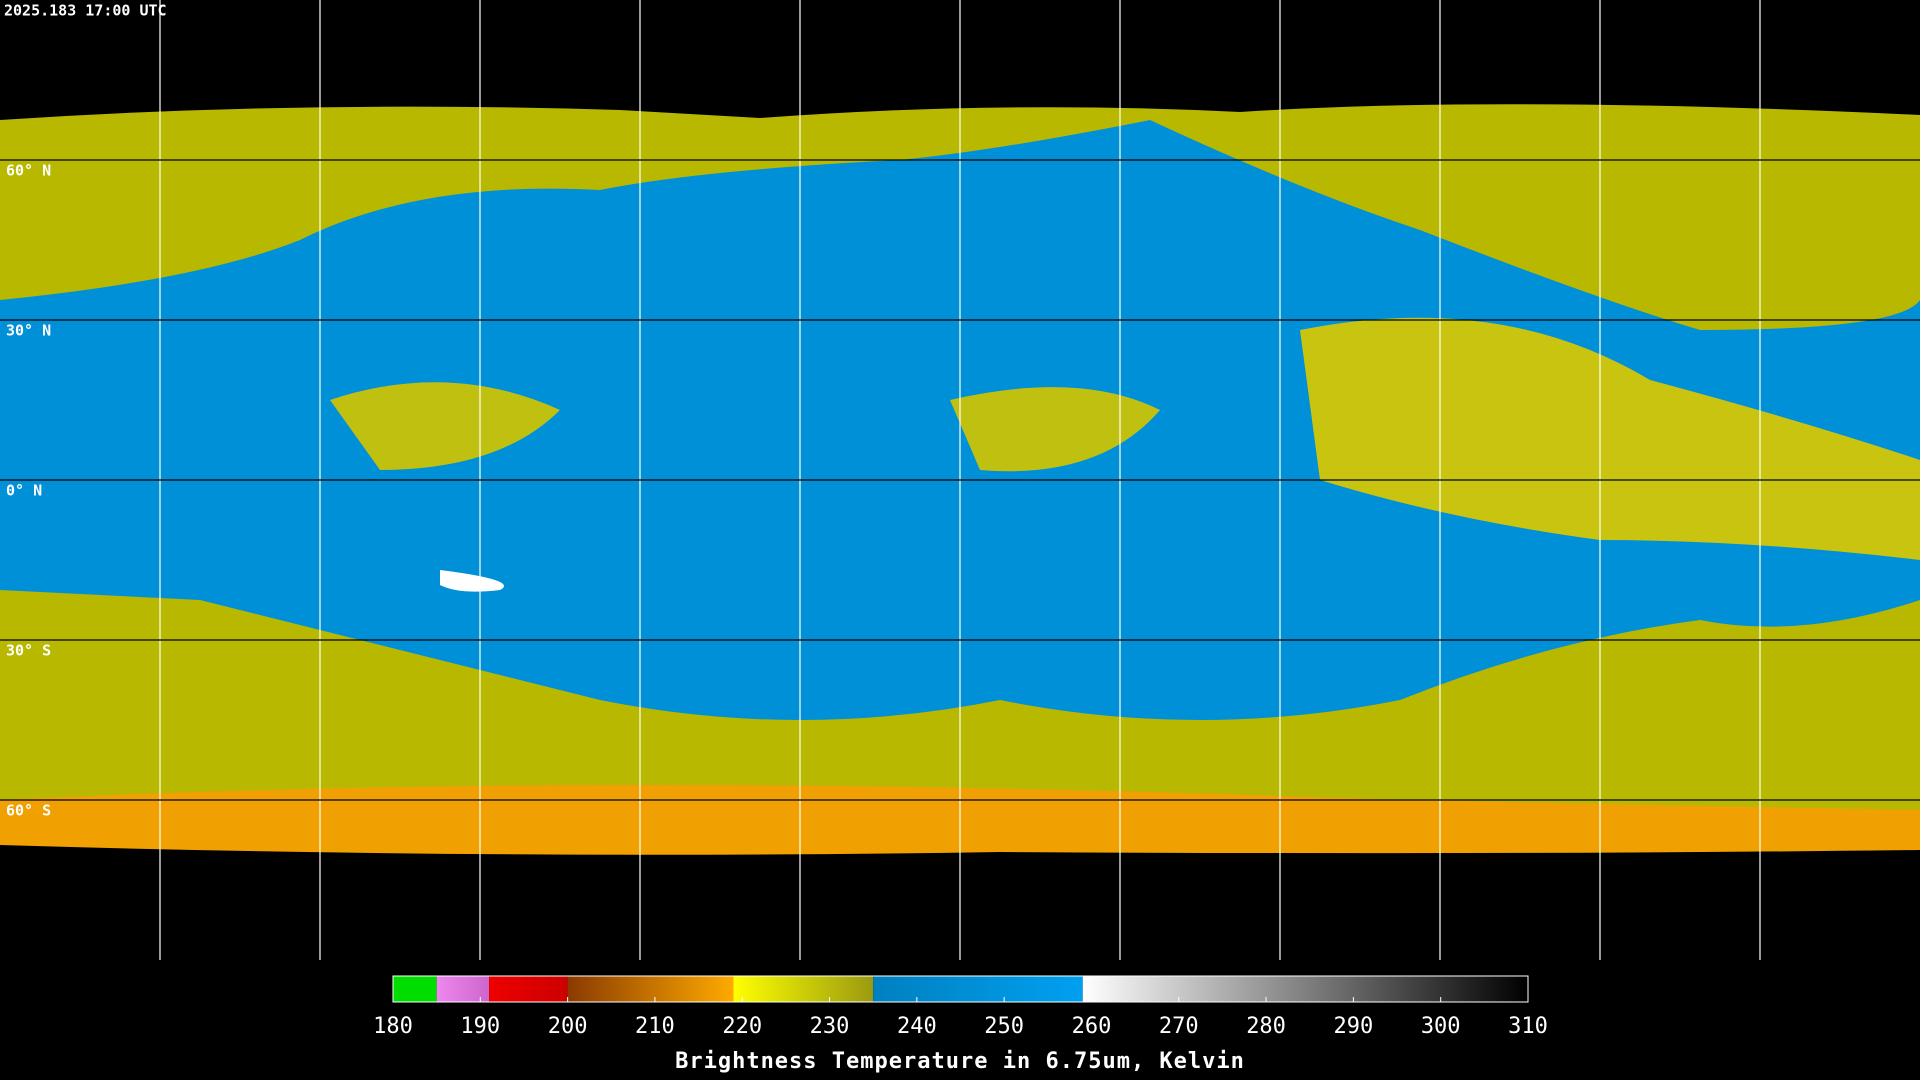  What do you see at coordinates (960, 1061) in the screenshot?
I see `colorbar-label: Brightness Temperature in 6.75um, Kelvin` at bounding box center [960, 1061].